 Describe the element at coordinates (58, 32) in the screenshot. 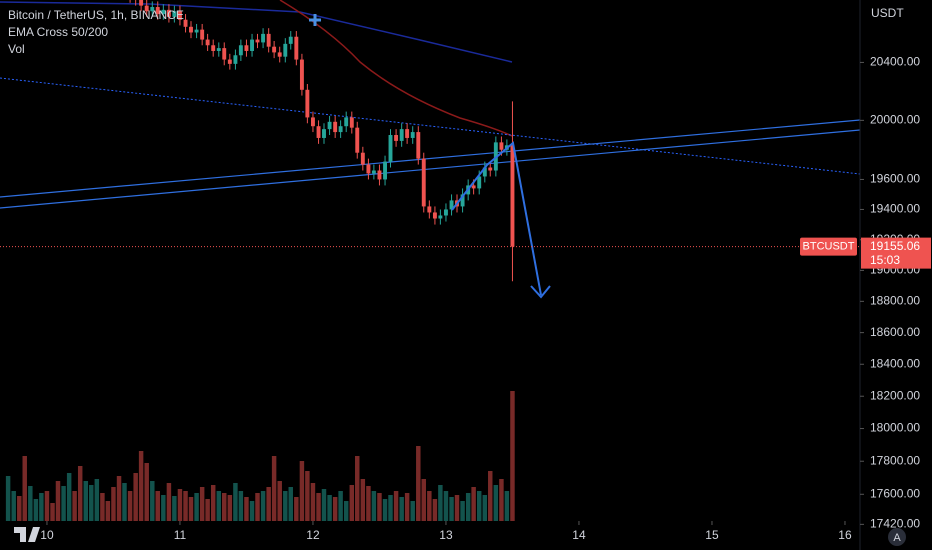

I see `legend-line: EMA Cross 50/200` at that location.